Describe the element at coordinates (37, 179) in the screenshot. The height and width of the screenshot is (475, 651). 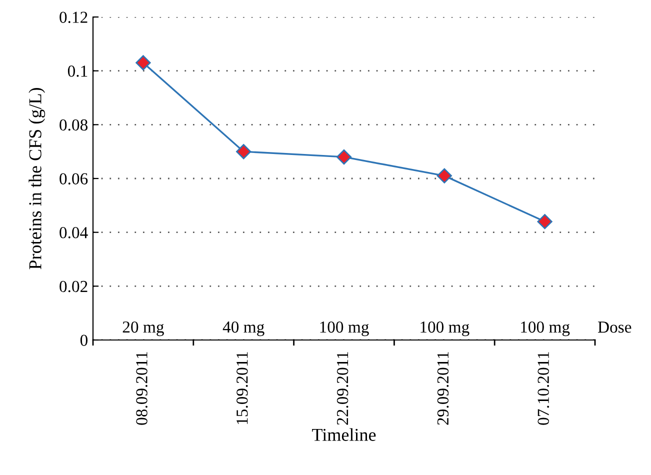
I see `y-axis-title: Proteins in the CFS (g/L)` at that location.